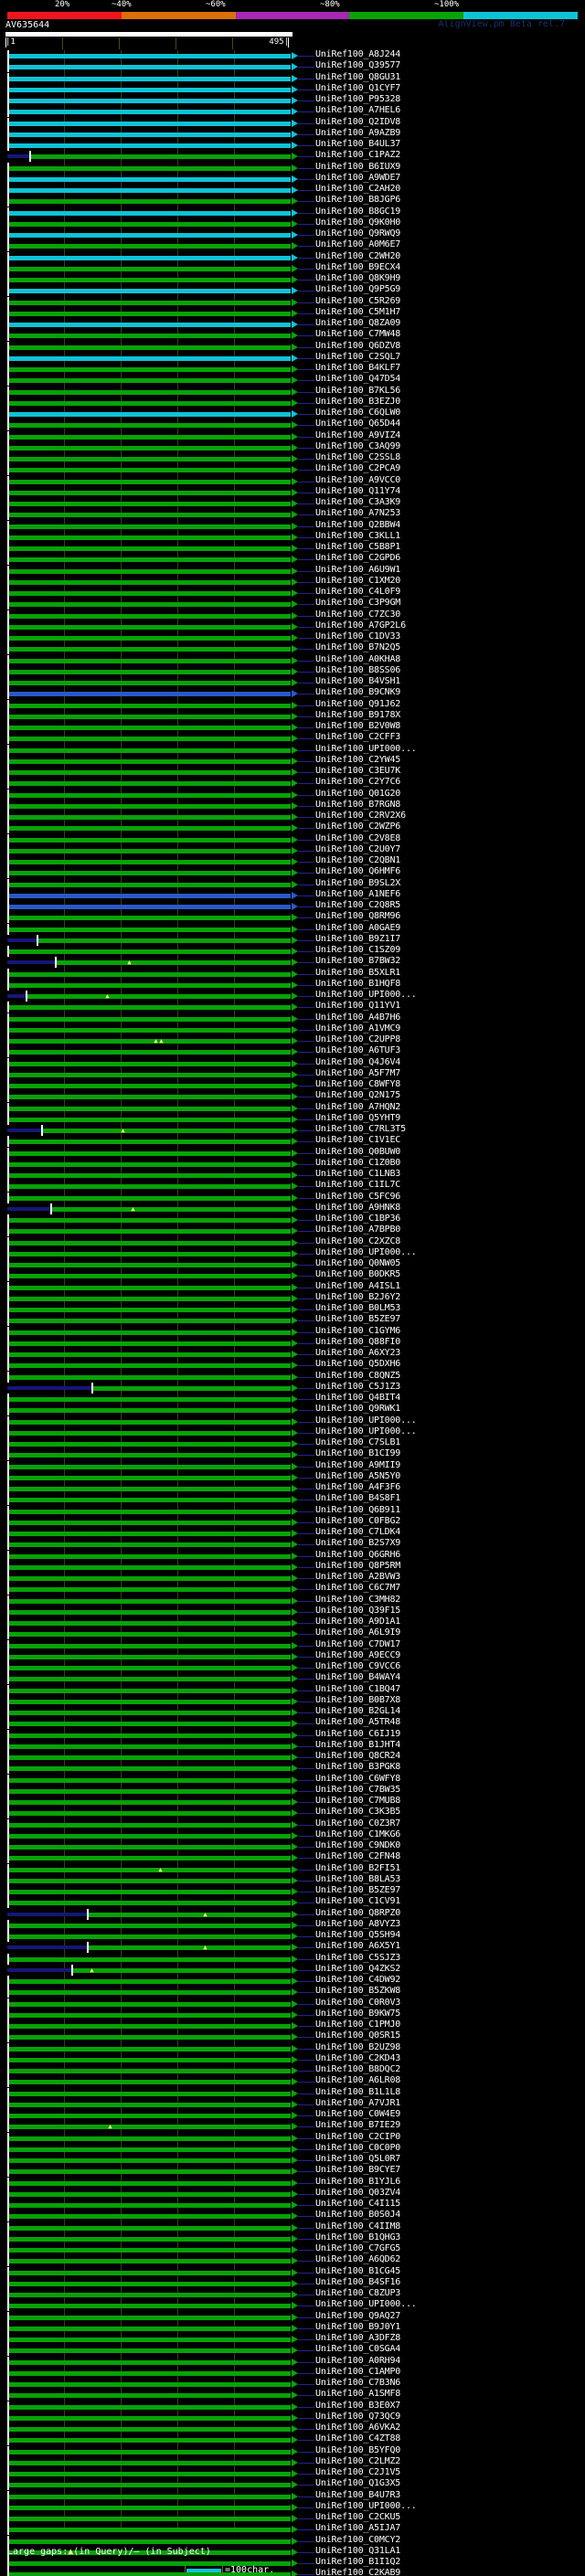 This screenshot has width=585, height=2576. What do you see at coordinates (358, 1072) in the screenshot?
I see `hit-label: UniRef100_A5F7M7` at bounding box center [358, 1072].